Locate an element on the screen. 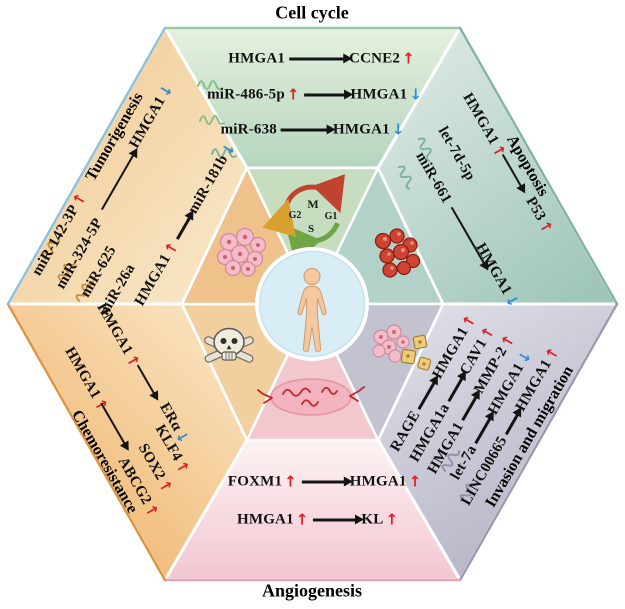 The height and width of the screenshot is (609, 625). skull-crossbones-icon is located at coordinates (229, 345).